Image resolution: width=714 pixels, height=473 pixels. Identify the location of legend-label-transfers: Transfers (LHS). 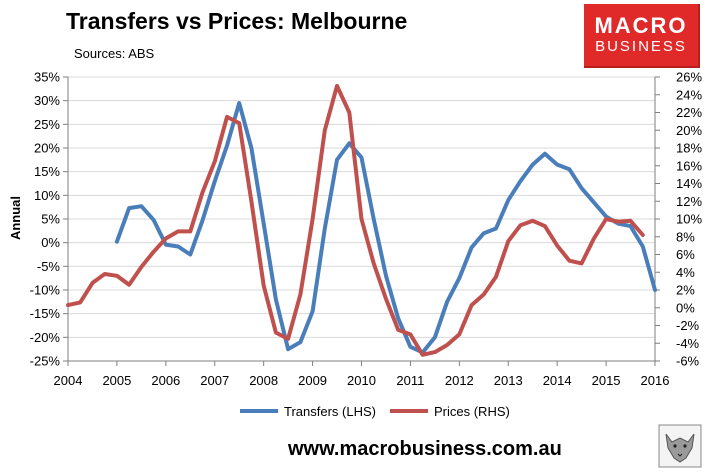
(330, 411).